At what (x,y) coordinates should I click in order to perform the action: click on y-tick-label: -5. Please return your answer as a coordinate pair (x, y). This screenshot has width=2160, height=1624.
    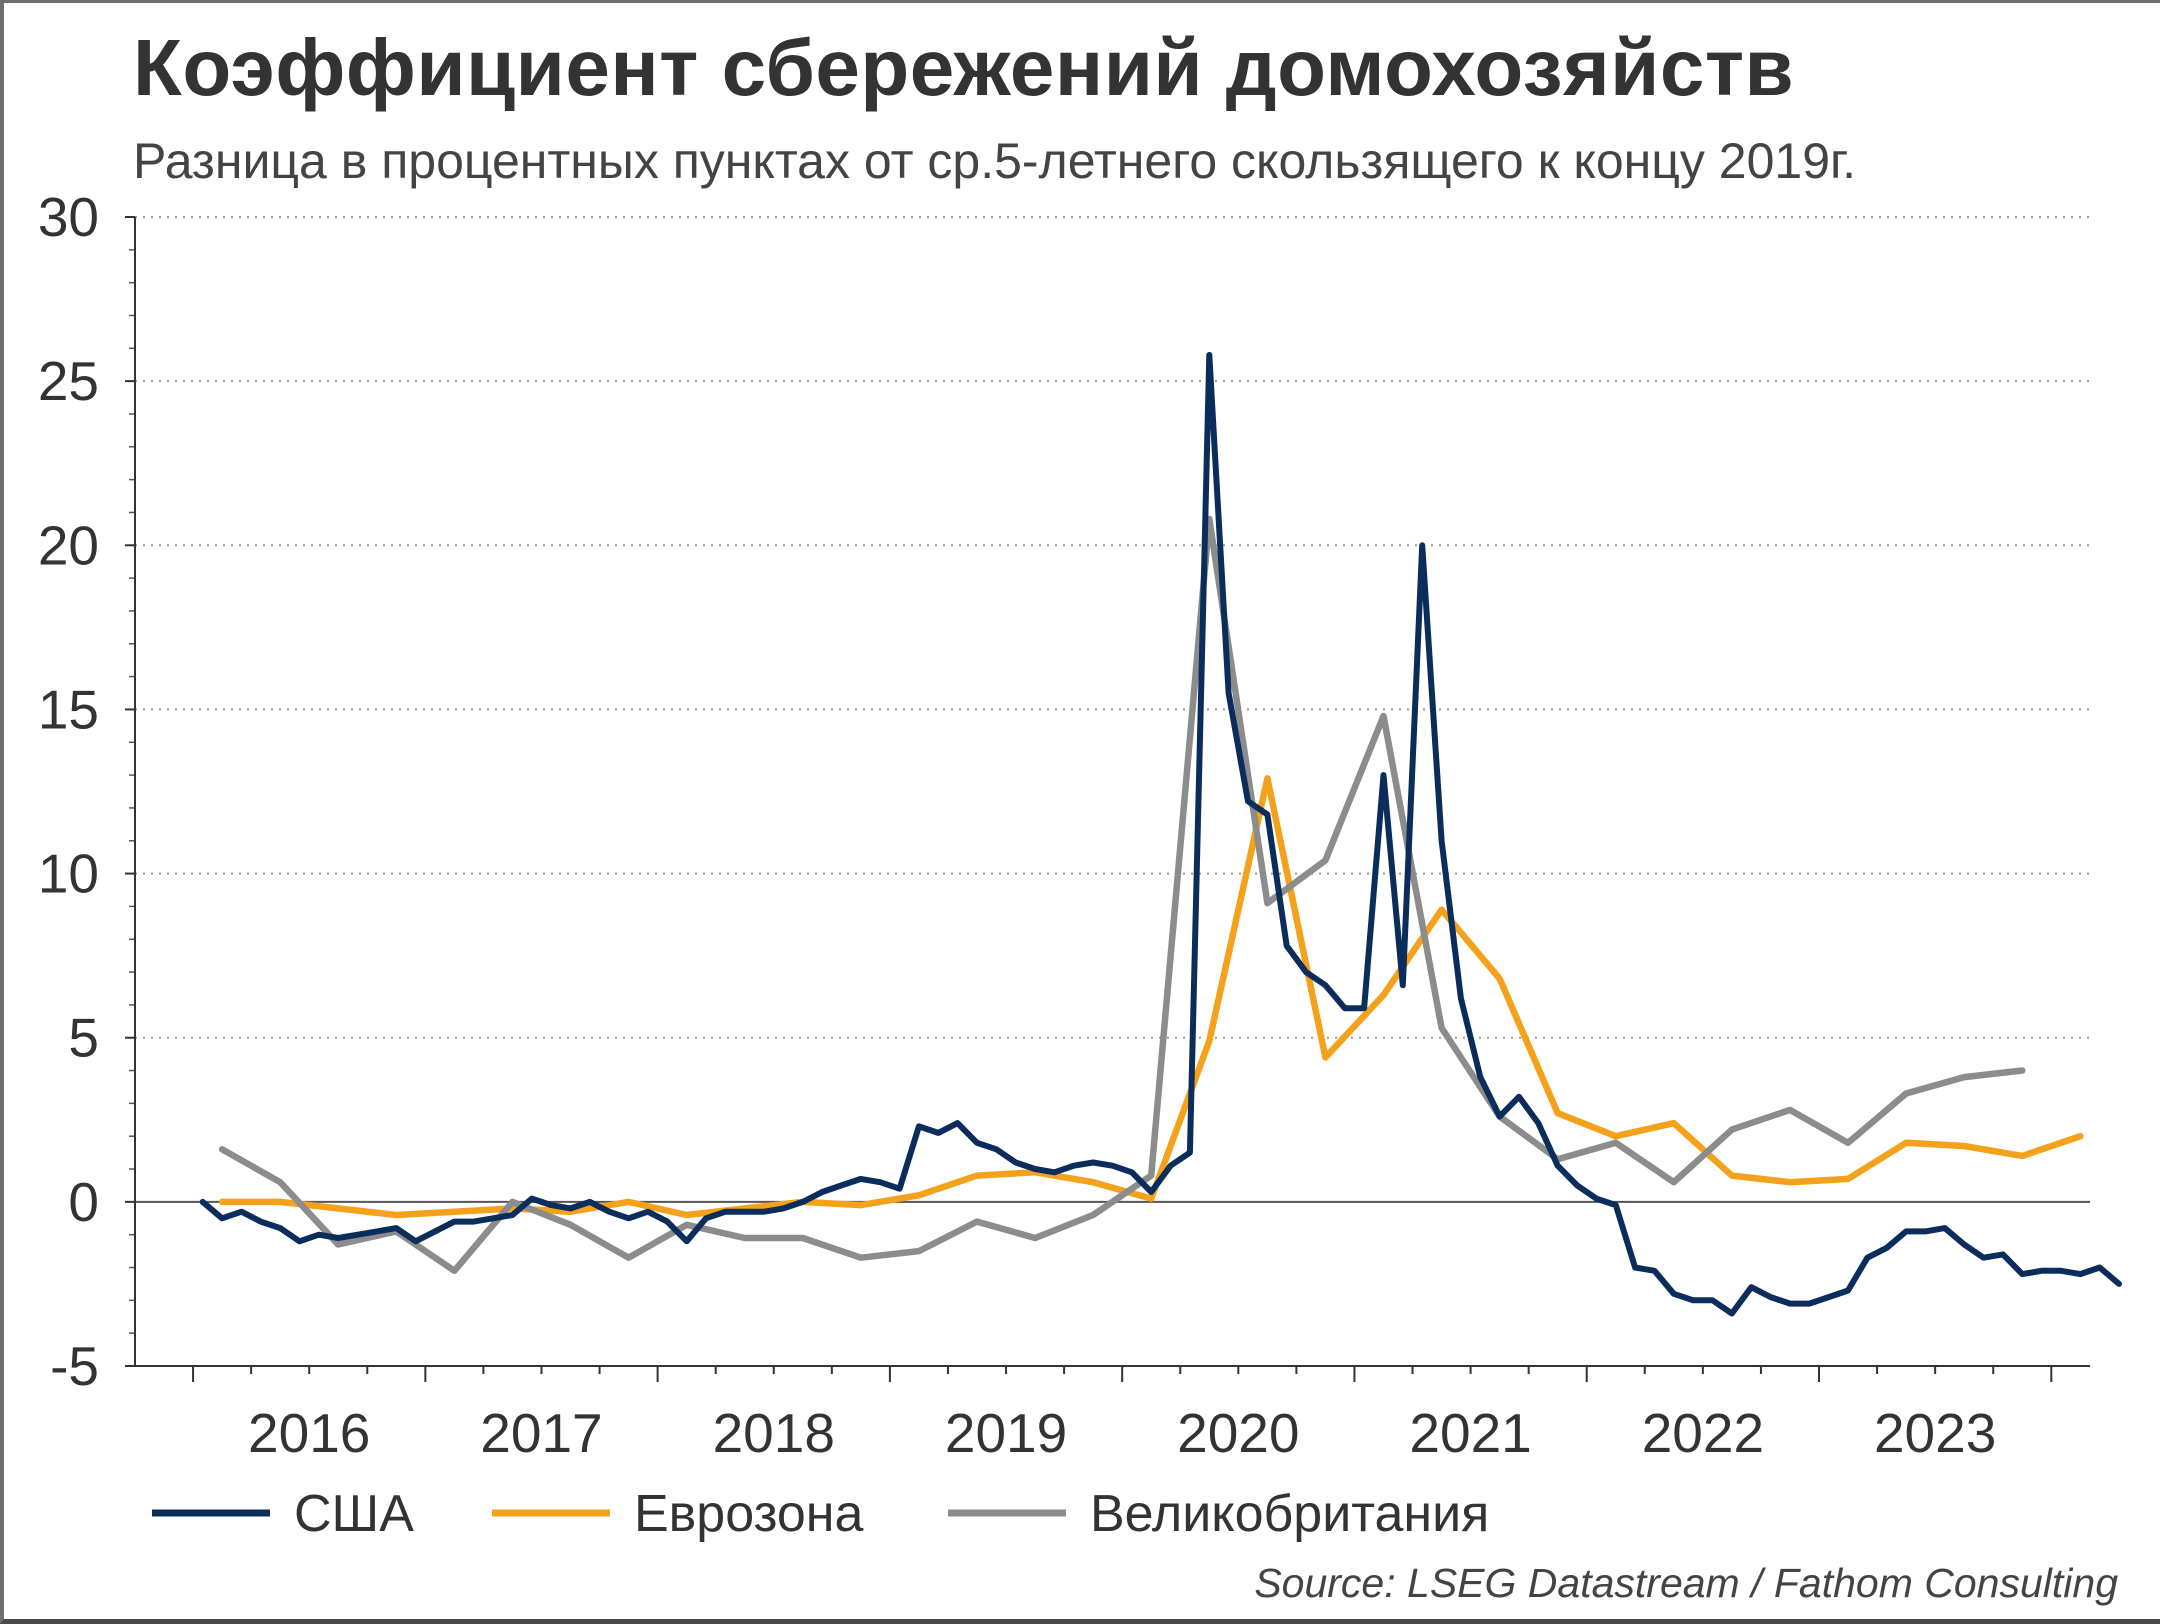
    Looking at the image, I should click on (74, 1366).